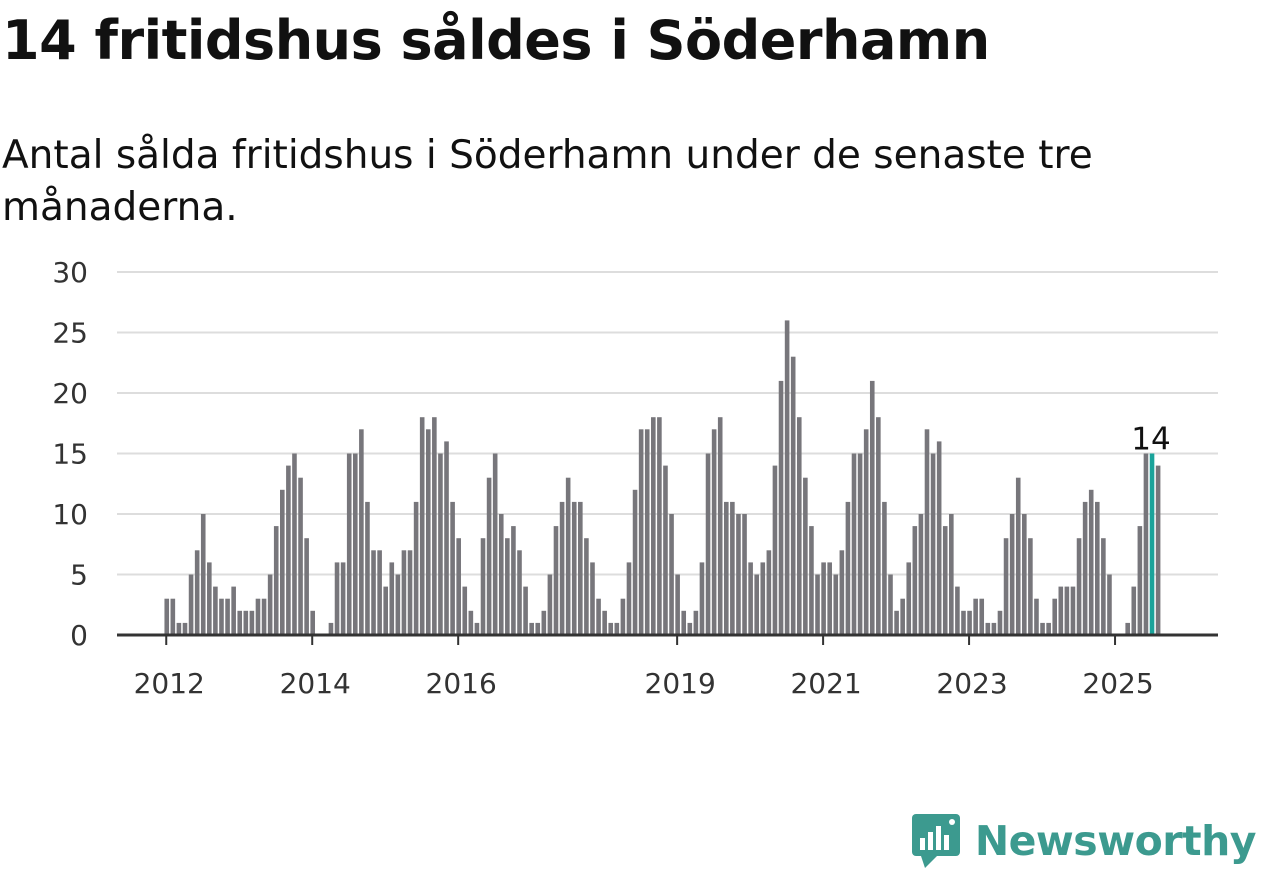 This screenshot has width=1262, height=879. What do you see at coordinates (70, 333) in the screenshot?
I see `y-tick-label-25: 25` at bounding box center [70, 333].